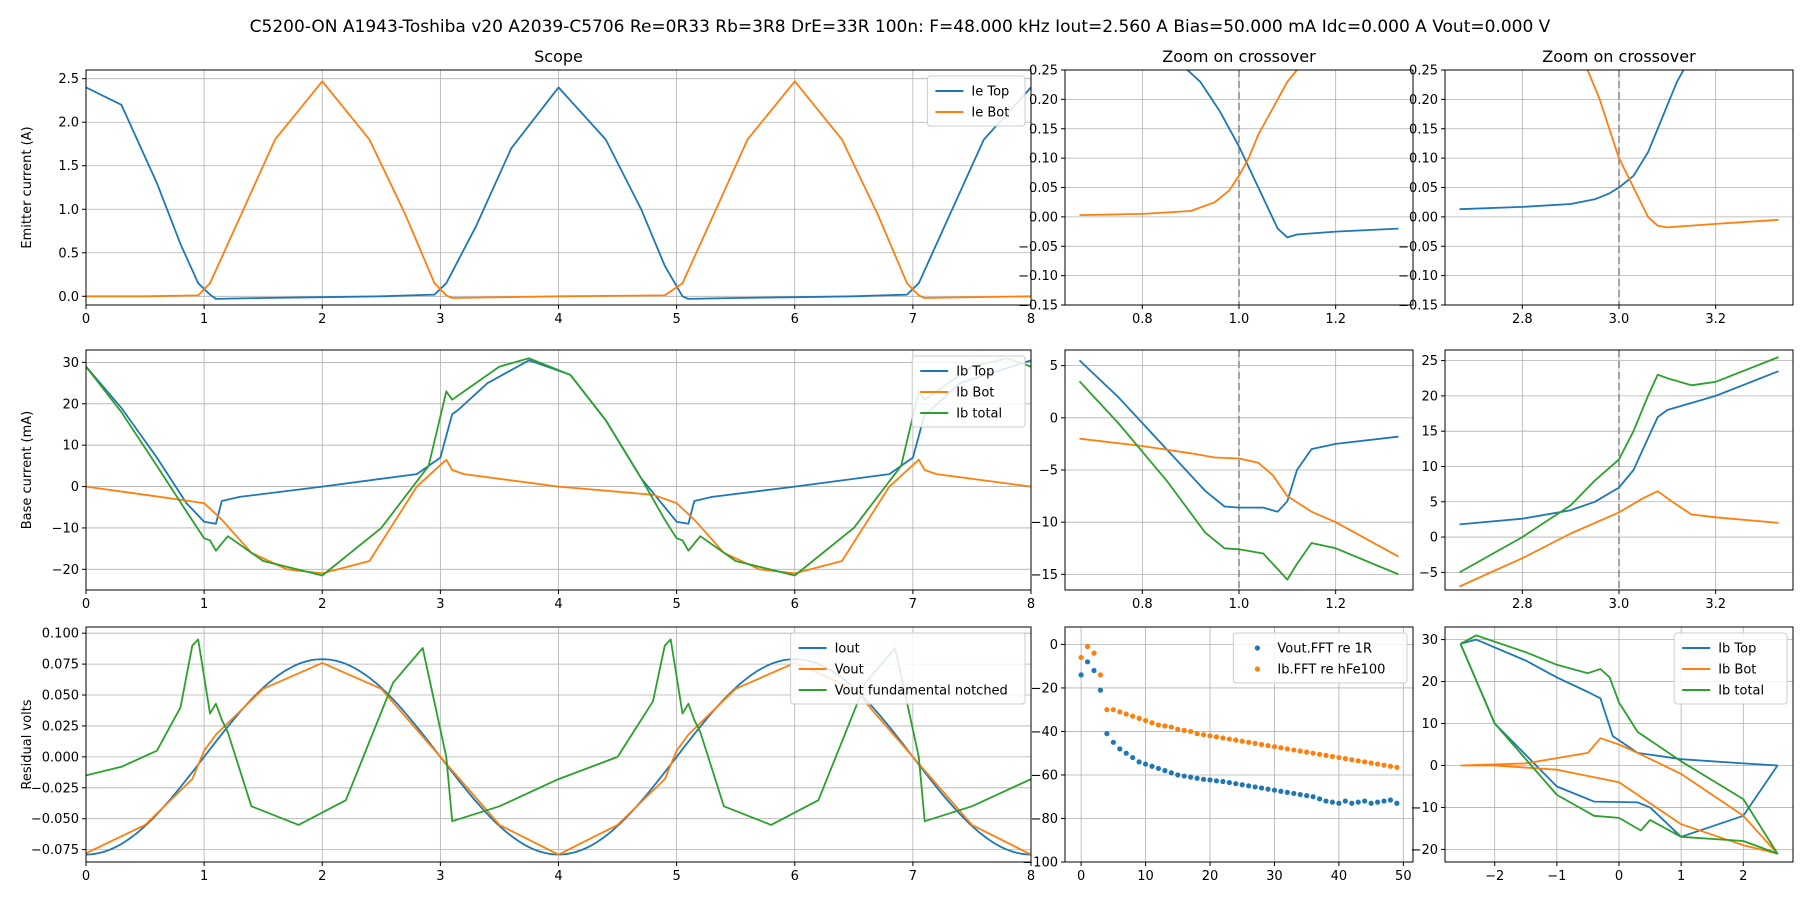  I want to click on y-tick-label: −0.10, so click(1038, 276).